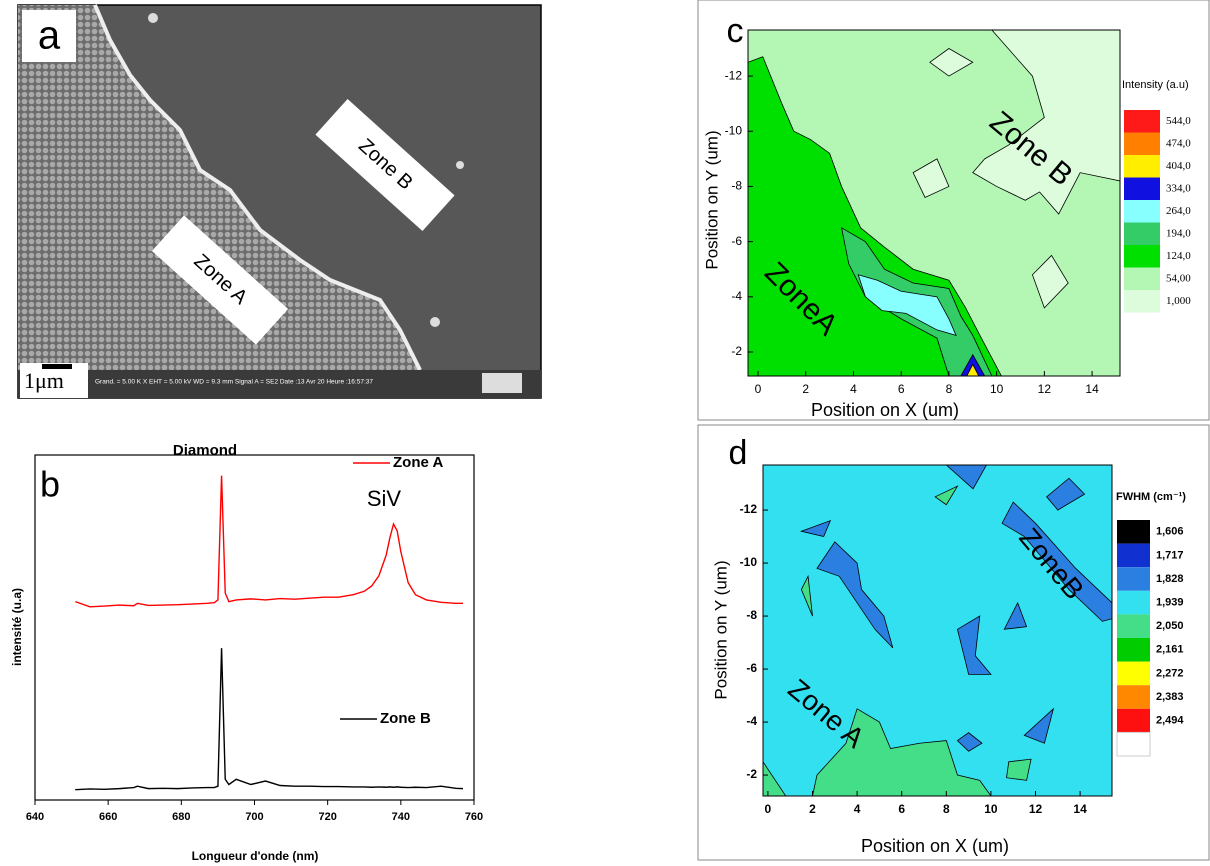 The image size is (1210, 866). I want to click on colorbar-label: 194,0, so click(1178, 233).